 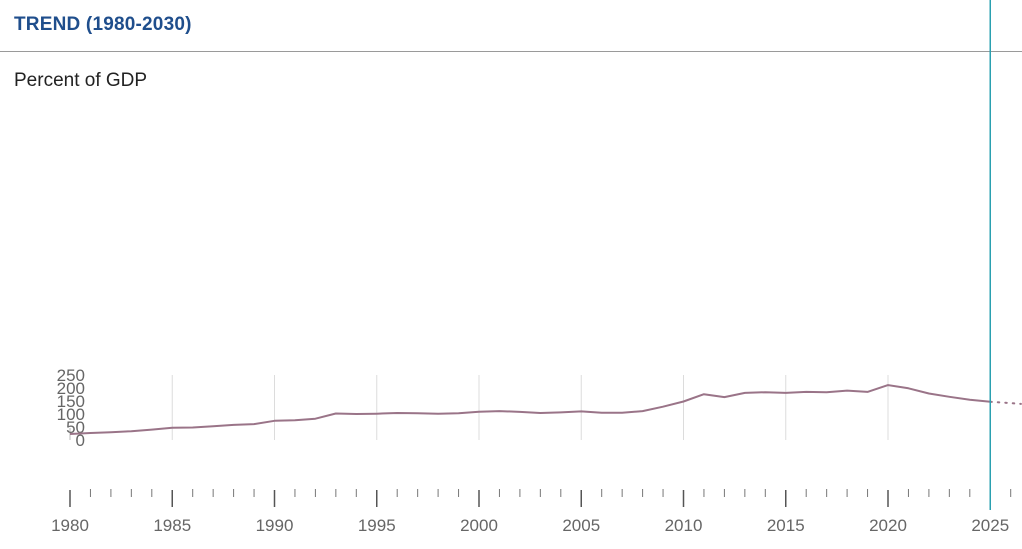 I want to click on y-tick-label-200: 200, so click(x=71, y=388).